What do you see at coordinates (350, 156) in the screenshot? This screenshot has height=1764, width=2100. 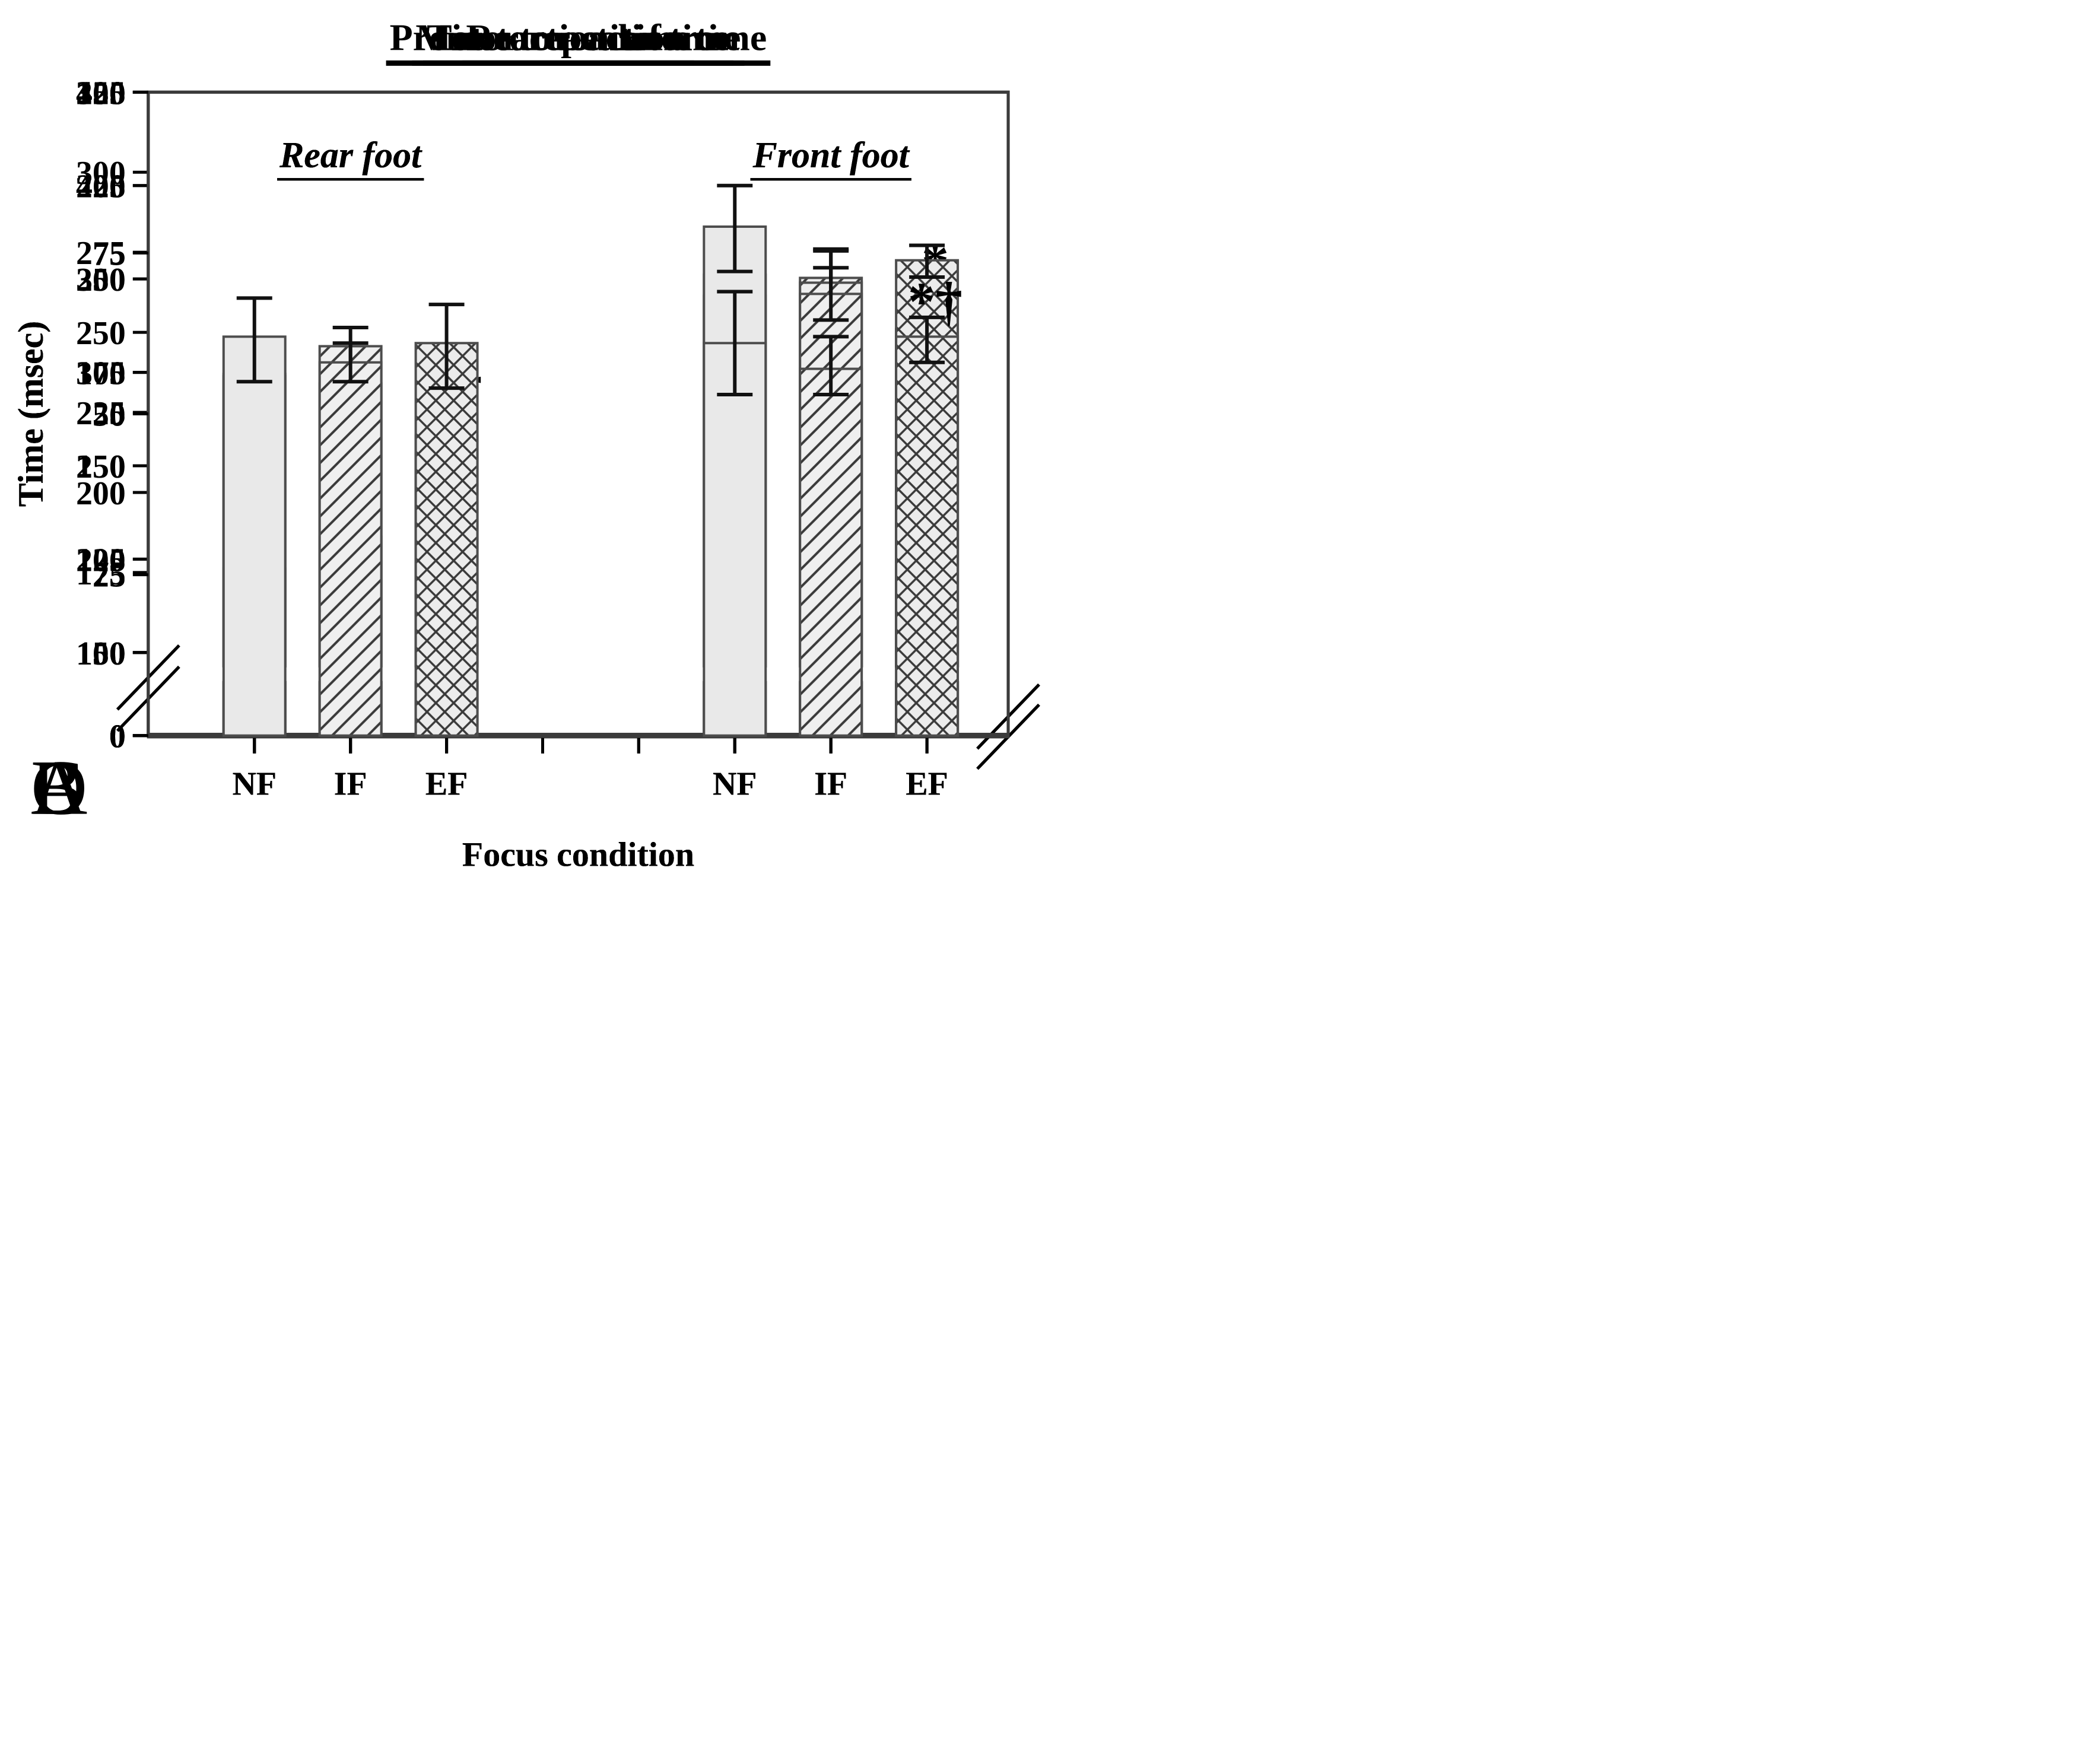 I see `group-label-rear-foot: Rear foot` at bounding box center [350, 156].